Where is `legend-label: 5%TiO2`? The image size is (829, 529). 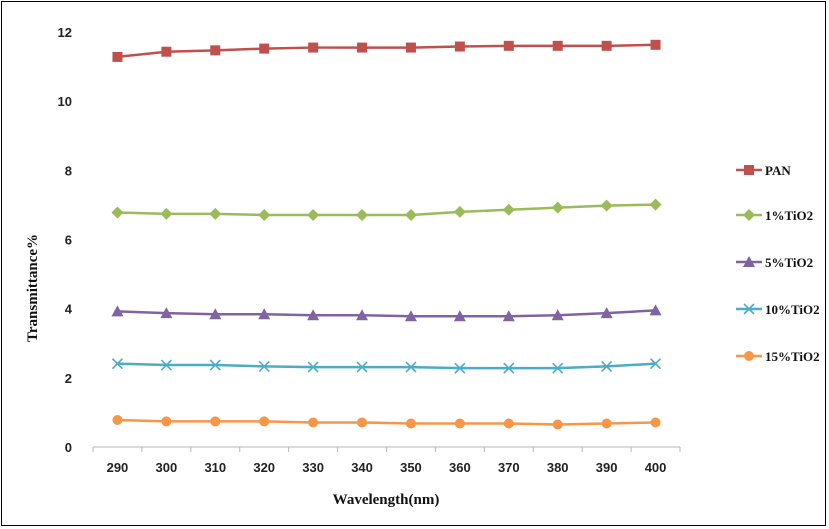 legend-label: 5%TiO2 is located at coordinates (789, 262).